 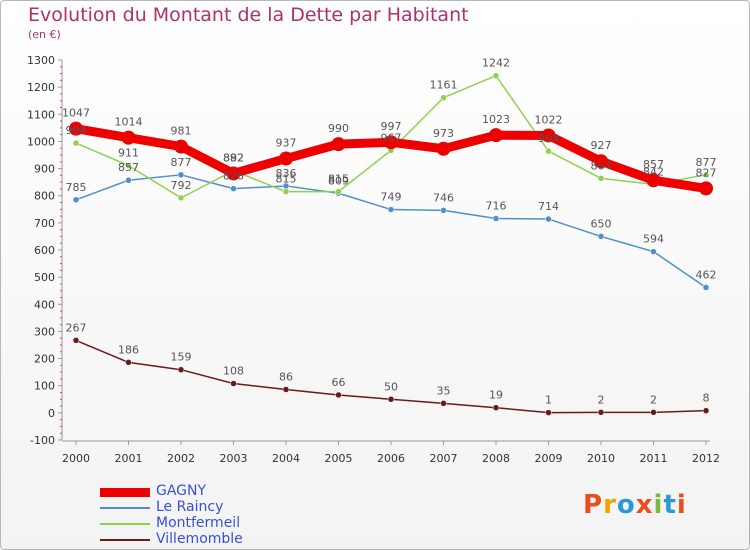 I want to click on data-label: 809, so click(x=338, y=180).